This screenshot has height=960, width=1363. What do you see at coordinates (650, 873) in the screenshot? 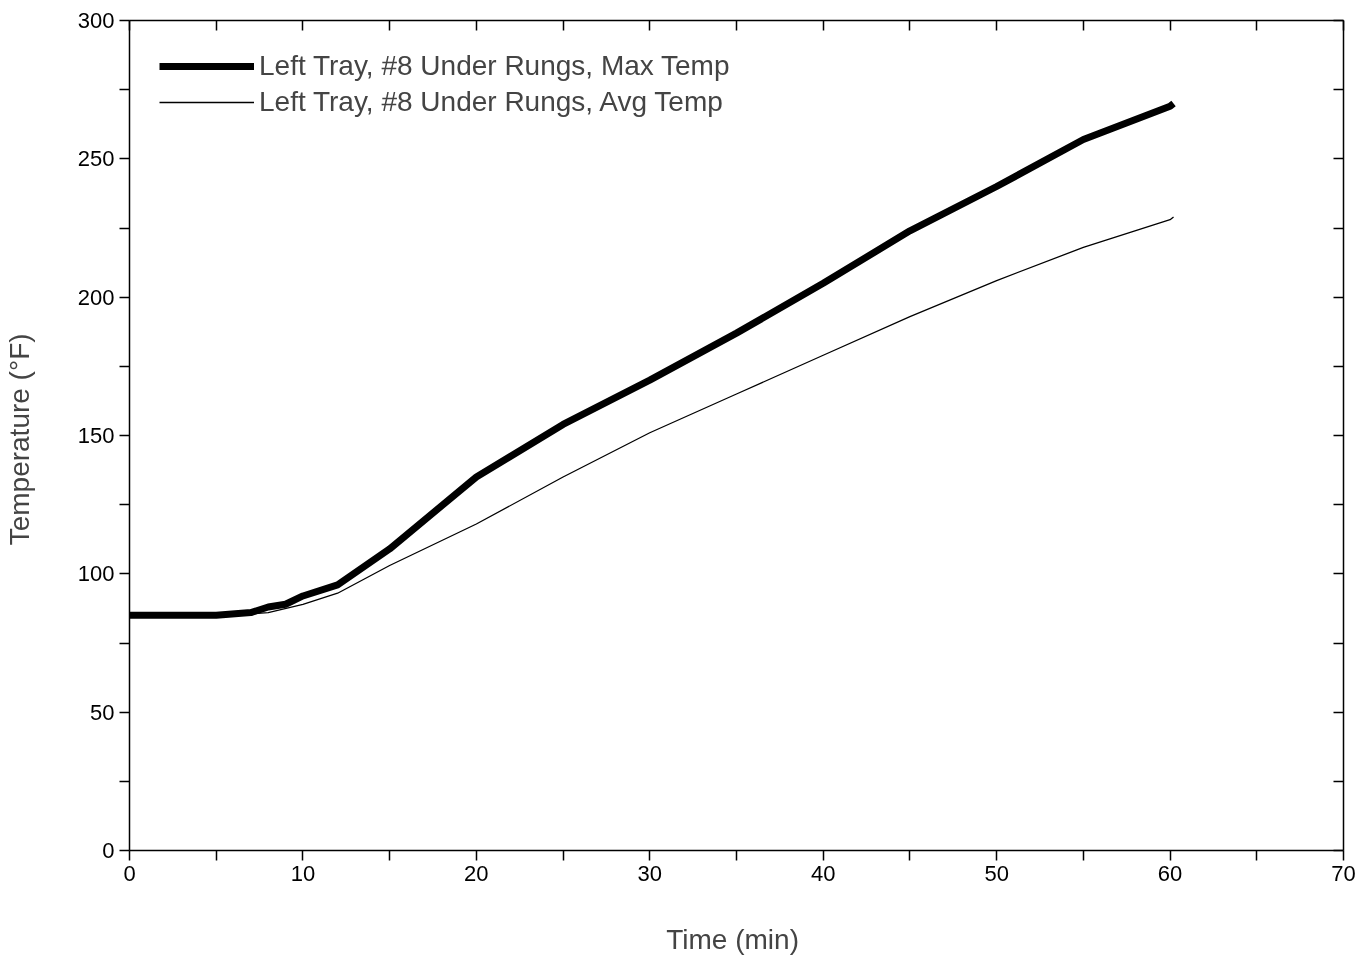
I see `x-tick-label: 30` at bounding box center [650, 873].